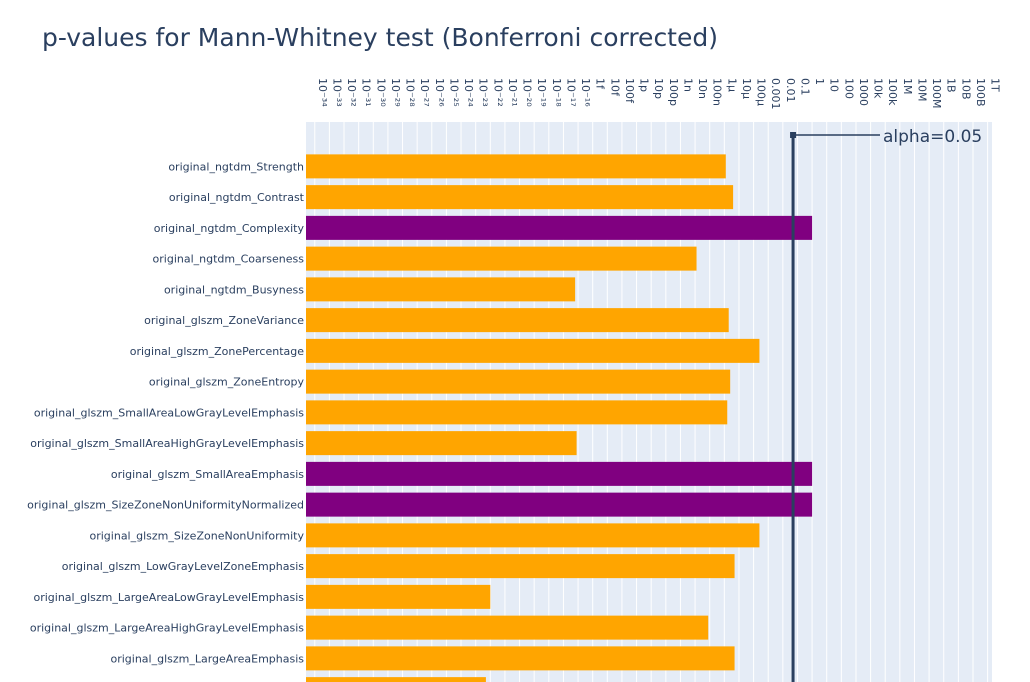 Image resolution: width=1030 pixels, height=682 pixels. What do you see at coordinates (556, 92) in the screenshot?
I see `x-tick-label: 10⁻¹⁸` at bounding box center [556, 92].